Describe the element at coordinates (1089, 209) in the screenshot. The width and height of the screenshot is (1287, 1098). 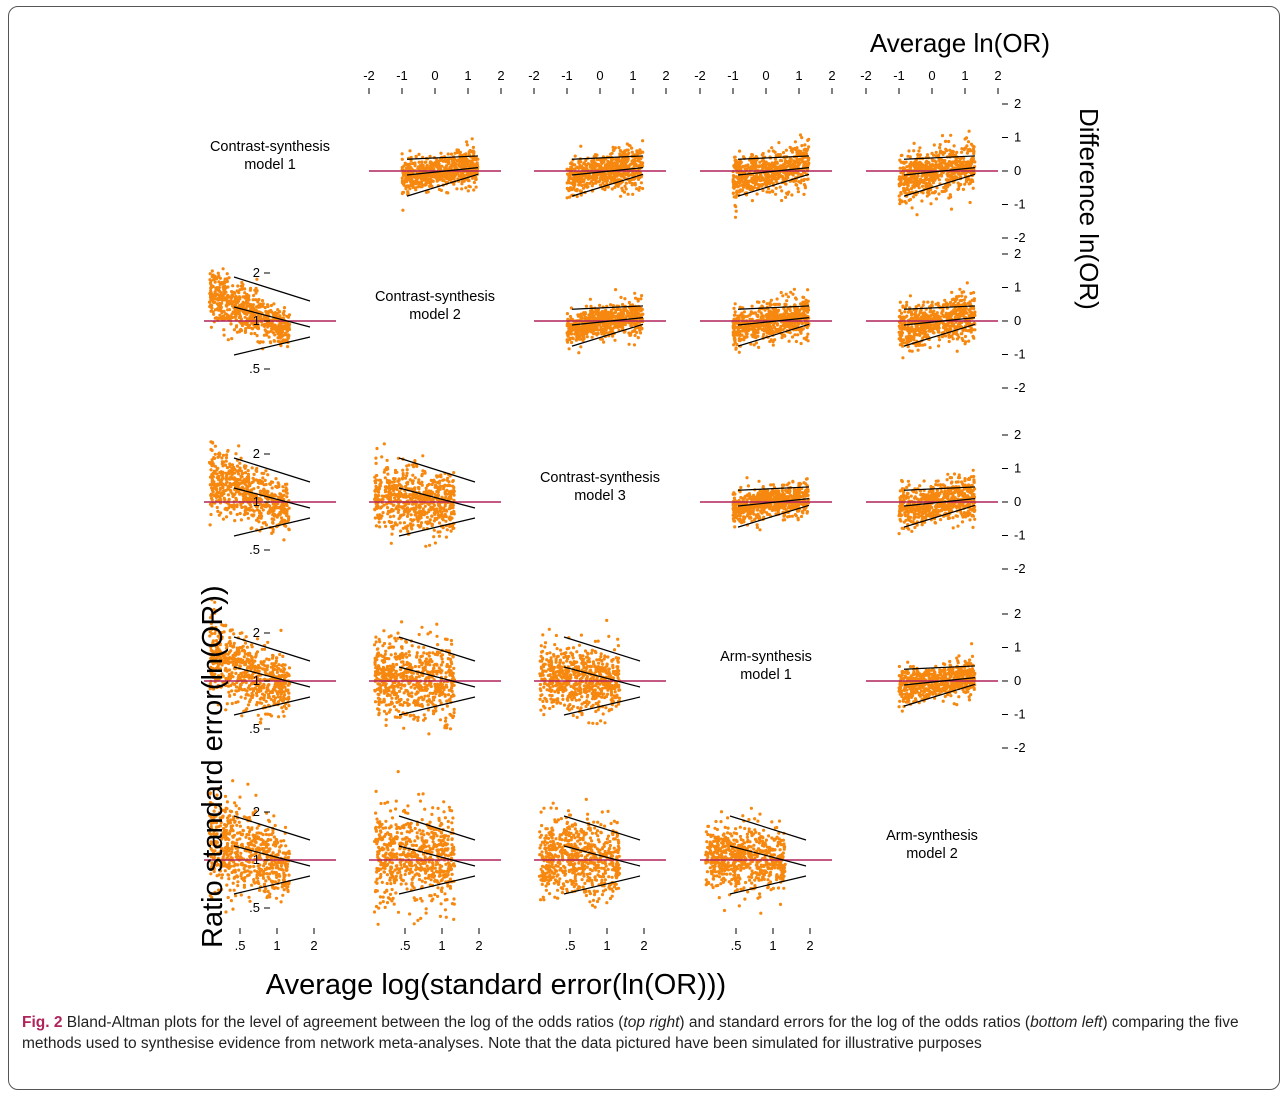
I see `right-axis-title: Difference ln(OR)` at that location.